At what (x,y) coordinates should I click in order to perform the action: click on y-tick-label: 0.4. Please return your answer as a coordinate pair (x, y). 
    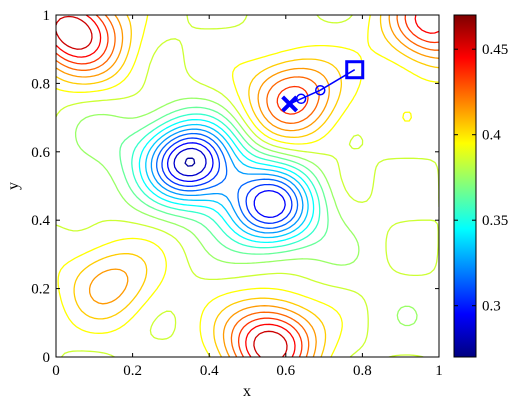
    Looking at the image, I should click on (40, 221).